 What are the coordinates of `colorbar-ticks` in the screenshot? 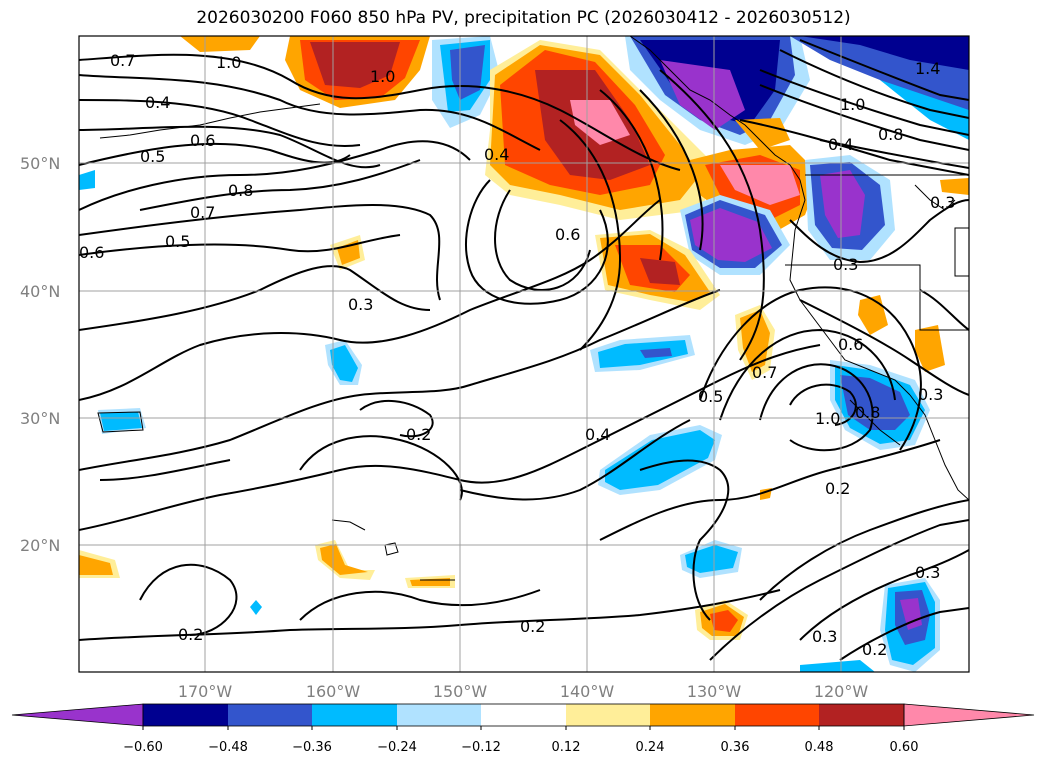 It's located at (523, 728).